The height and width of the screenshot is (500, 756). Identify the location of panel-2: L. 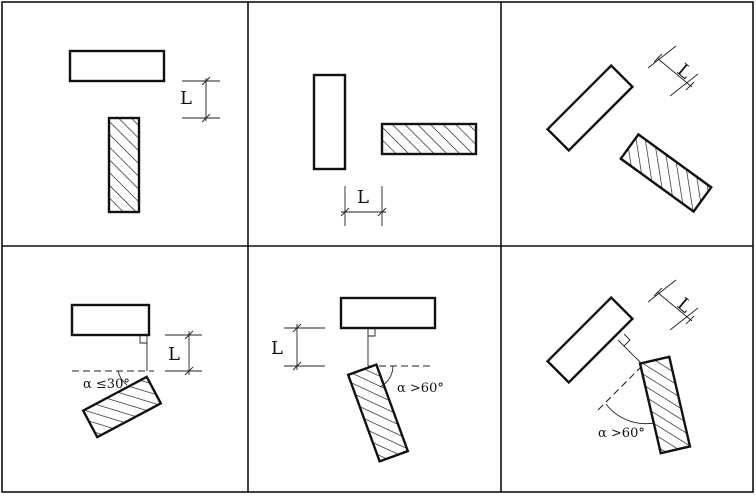
(395, 149).